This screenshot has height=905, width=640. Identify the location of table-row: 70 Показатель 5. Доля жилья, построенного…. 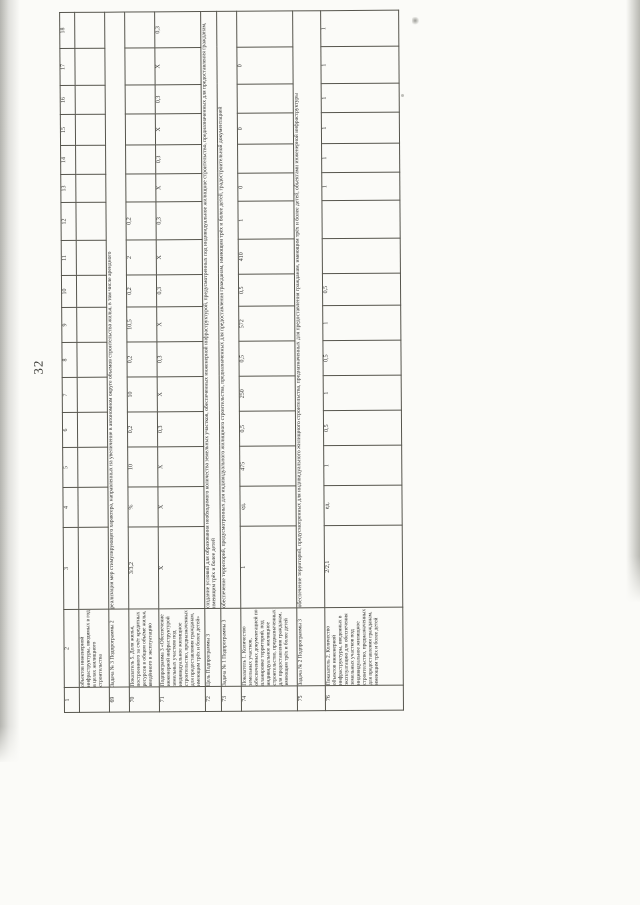
(142, 362).